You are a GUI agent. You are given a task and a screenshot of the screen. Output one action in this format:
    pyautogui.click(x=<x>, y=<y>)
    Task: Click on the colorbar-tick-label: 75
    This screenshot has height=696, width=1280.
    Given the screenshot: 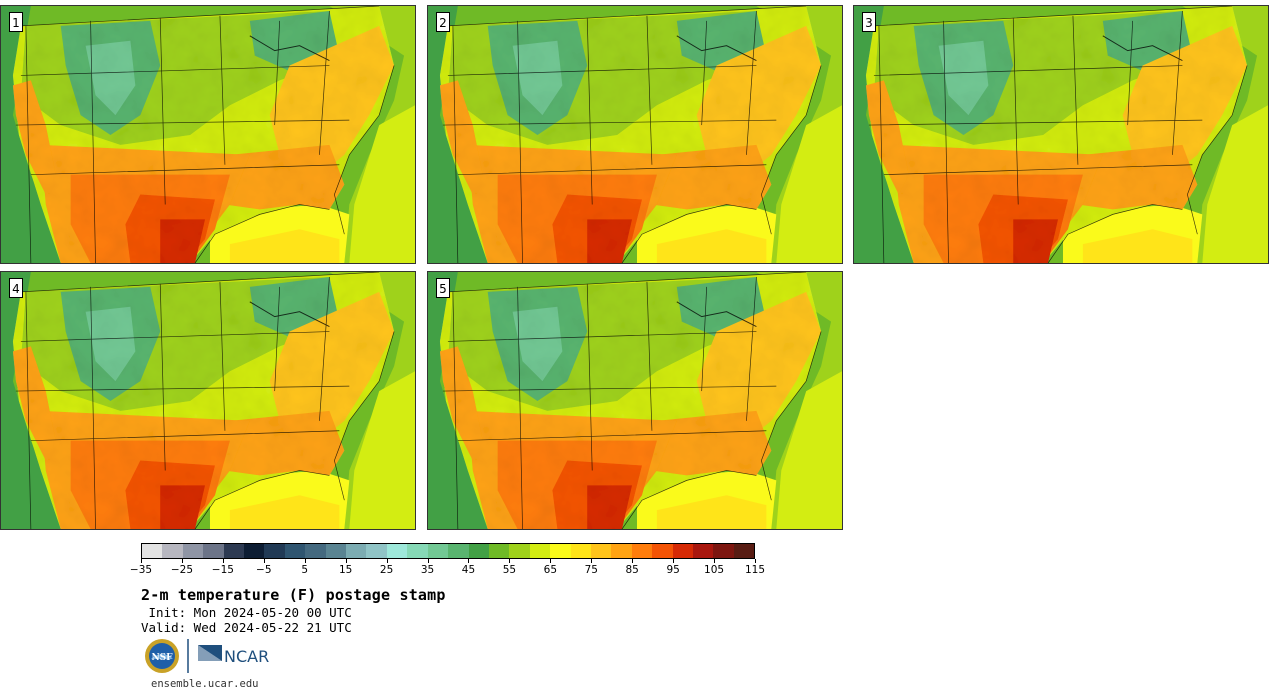 What is the action you would take?
    pyautogui.click(x=591, y=570)
    